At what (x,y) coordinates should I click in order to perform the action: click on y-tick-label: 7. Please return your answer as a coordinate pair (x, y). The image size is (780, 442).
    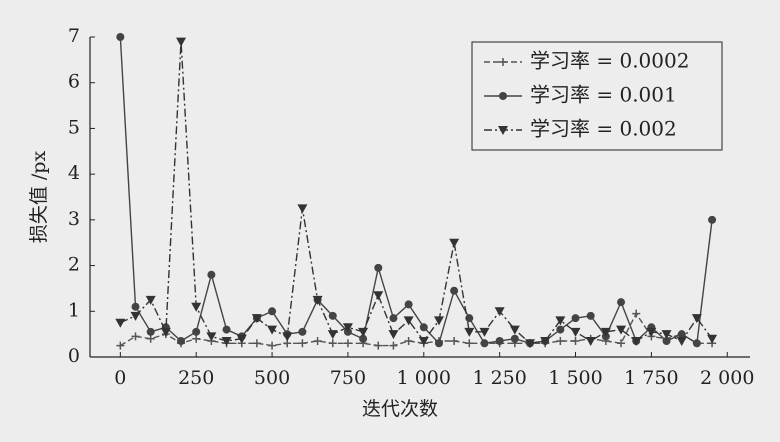
    Looking at the image, I should click on (74, 36).